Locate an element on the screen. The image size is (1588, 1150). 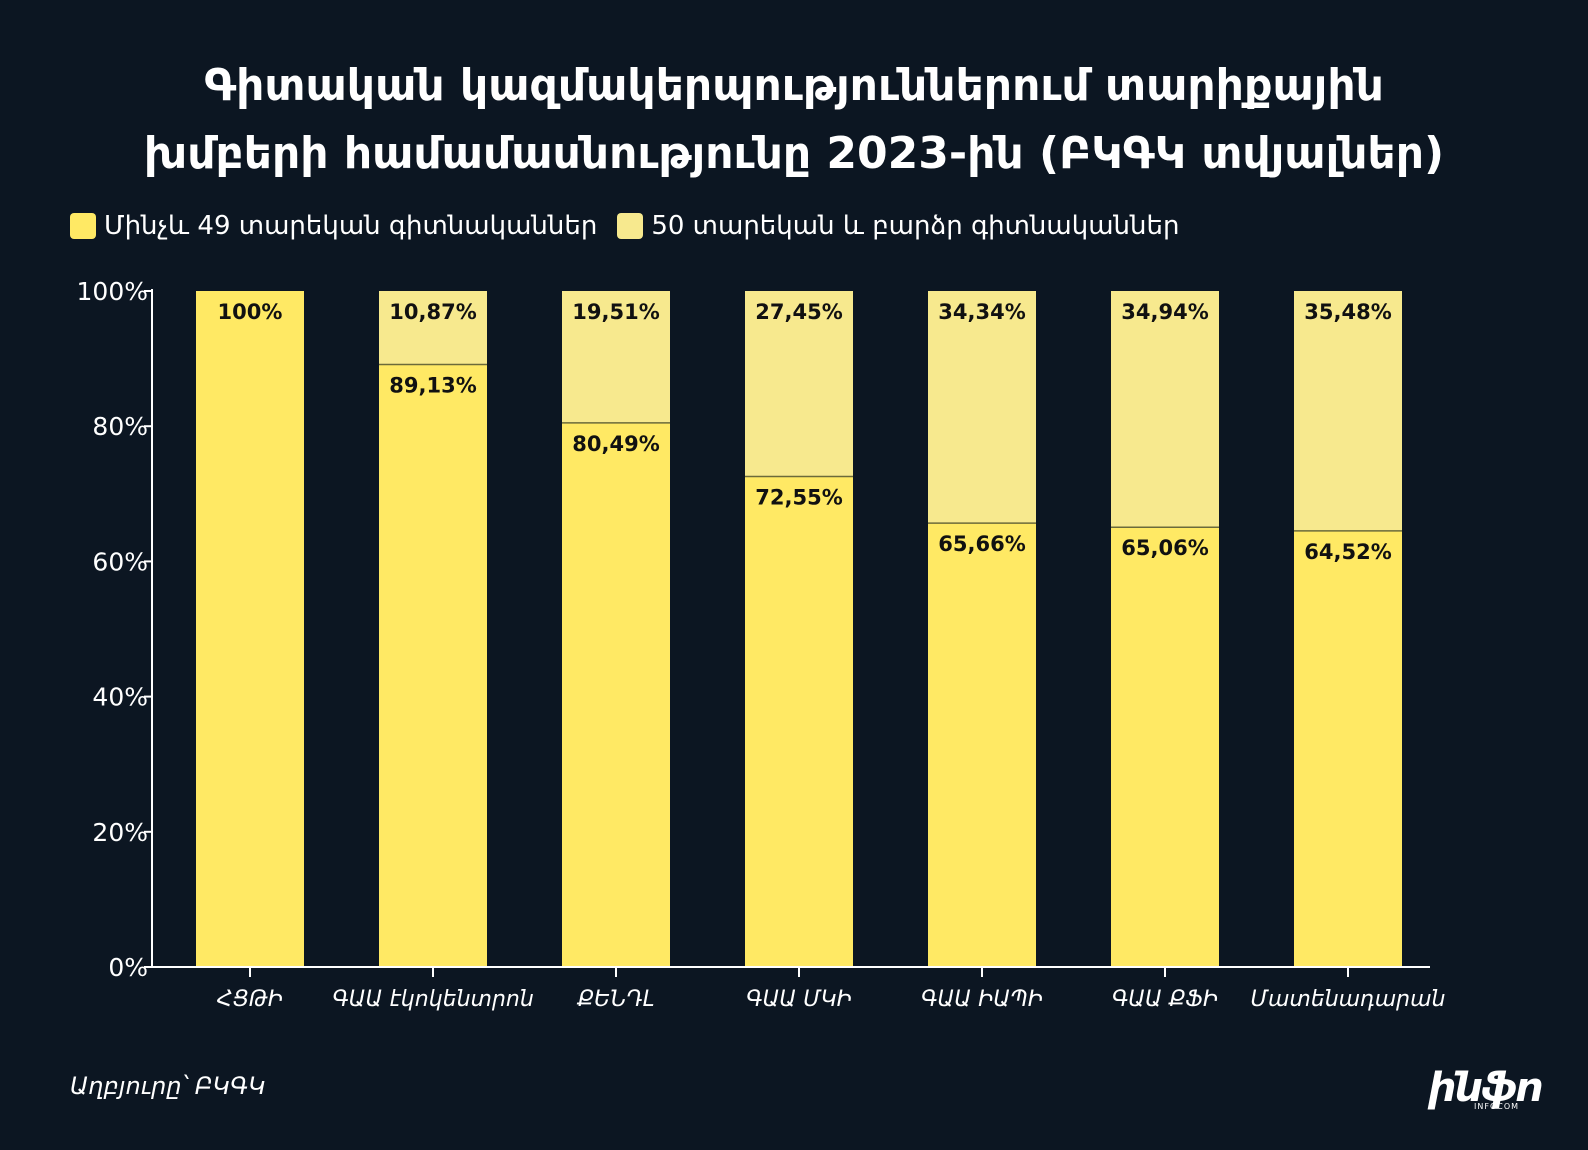
data-label-50-plus-5: 34,94% is located at coordinates (1164, 312).